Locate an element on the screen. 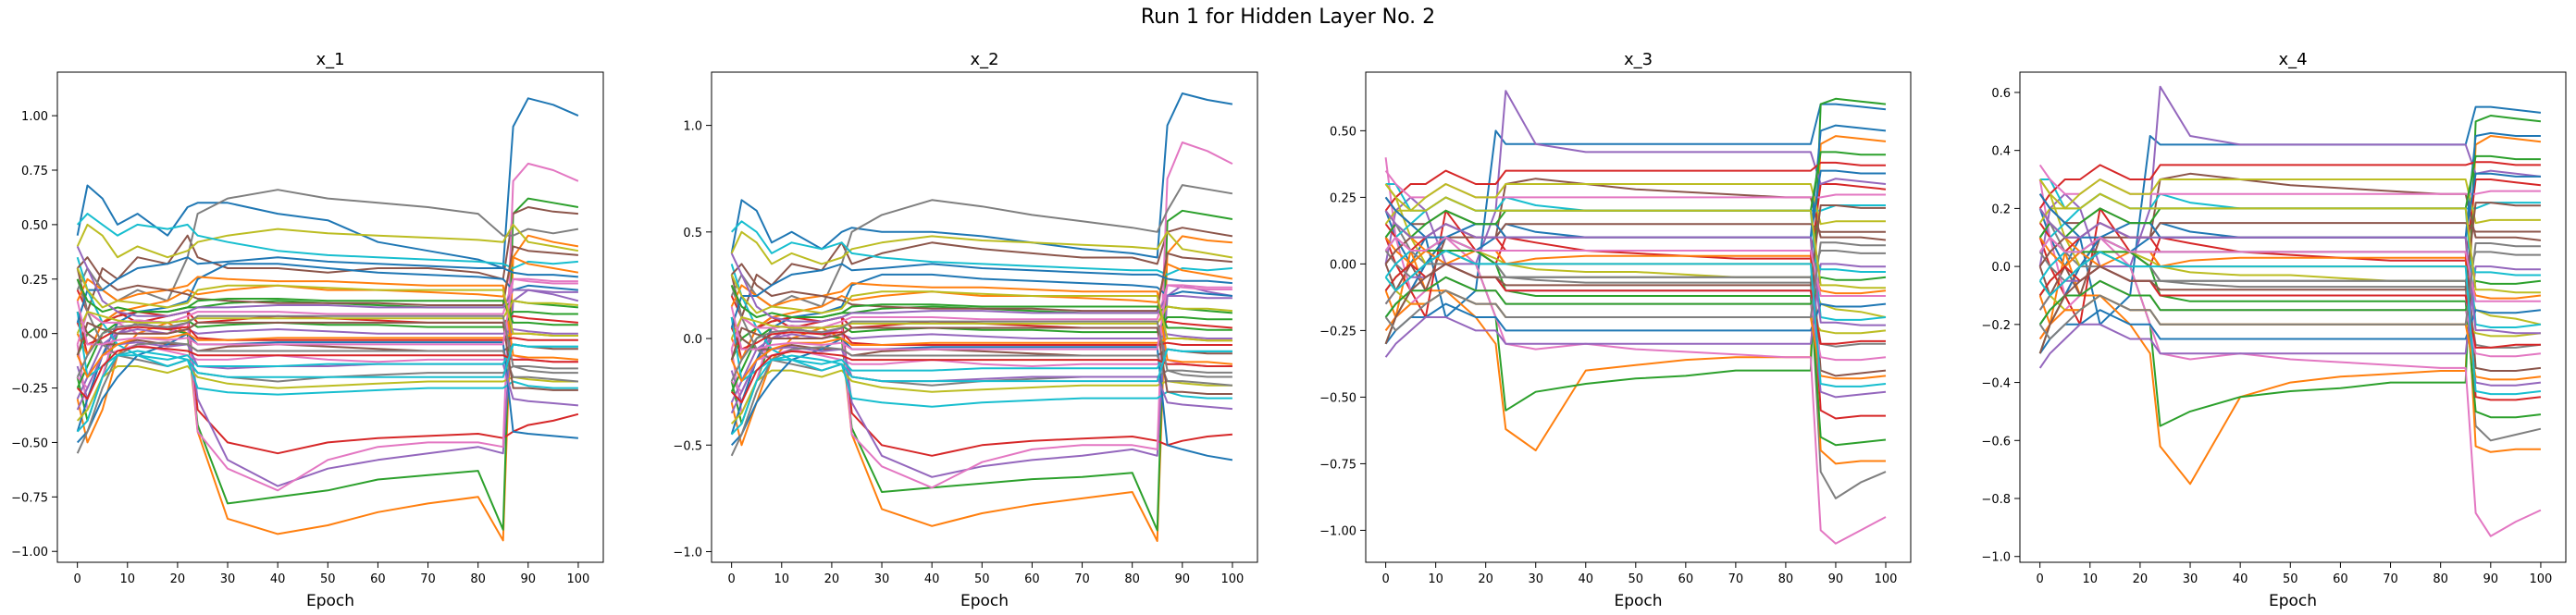 The height and width of the screenshot is (615, 2576). y-tick-label: 0.75 is located at coordinates (34, 171).